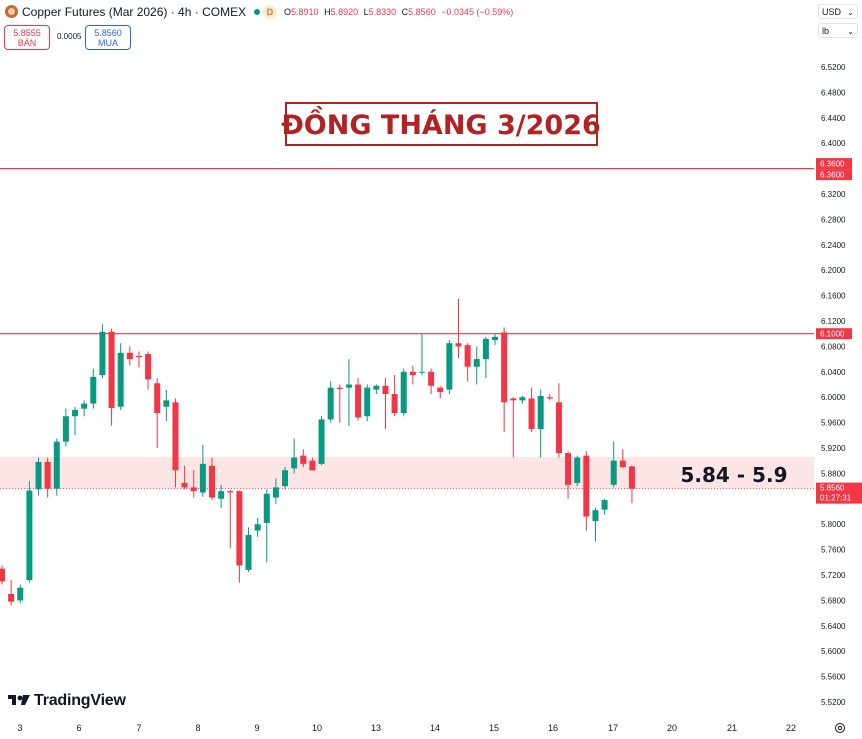 This screenshot has width=862, height=739. I want to click on symbol-title: Copper Futures (Mar 2026) · 4h · COMEX, so click(134, 12).